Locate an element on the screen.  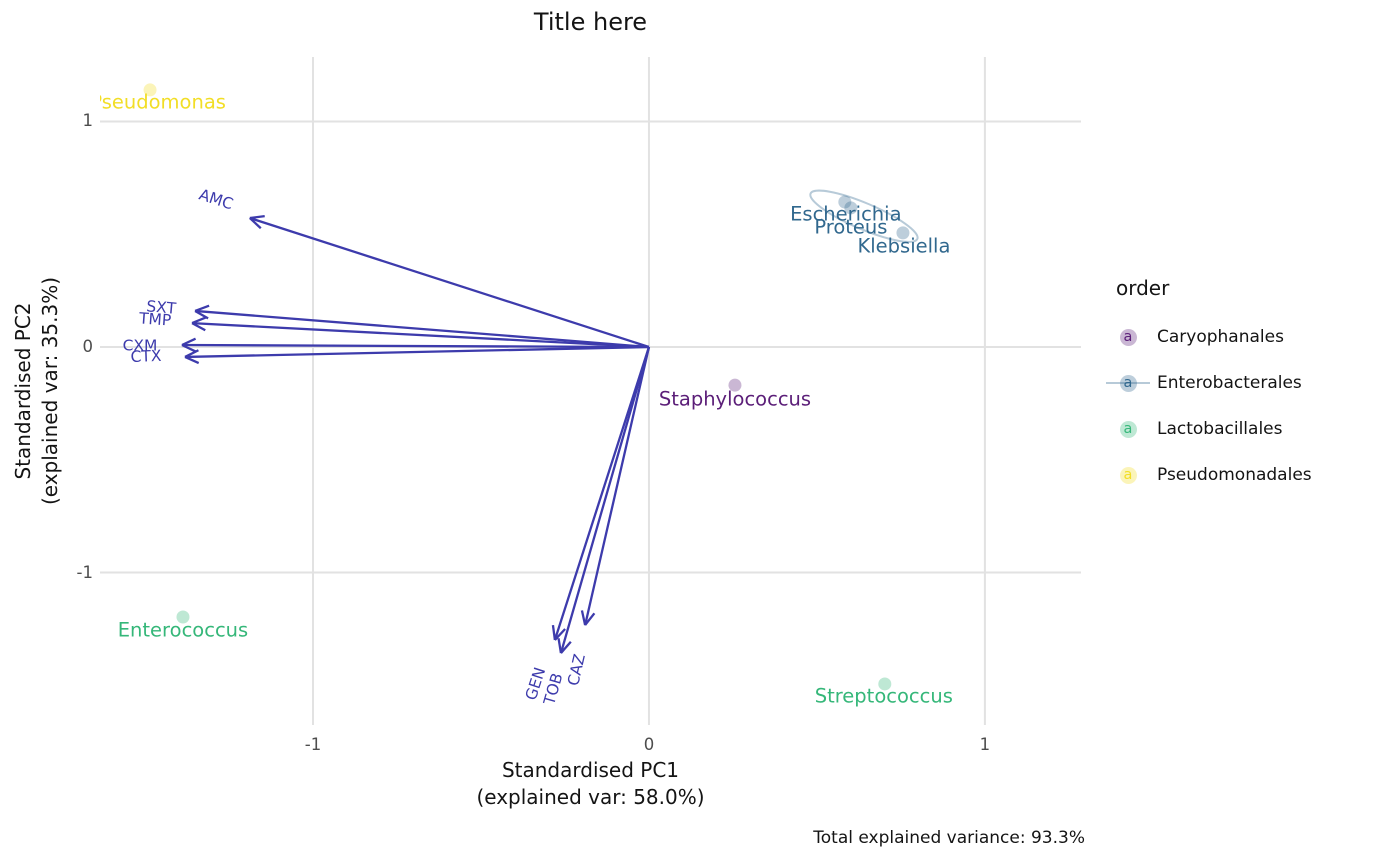
point-label: Proteus is located at coordinates (850, 226).